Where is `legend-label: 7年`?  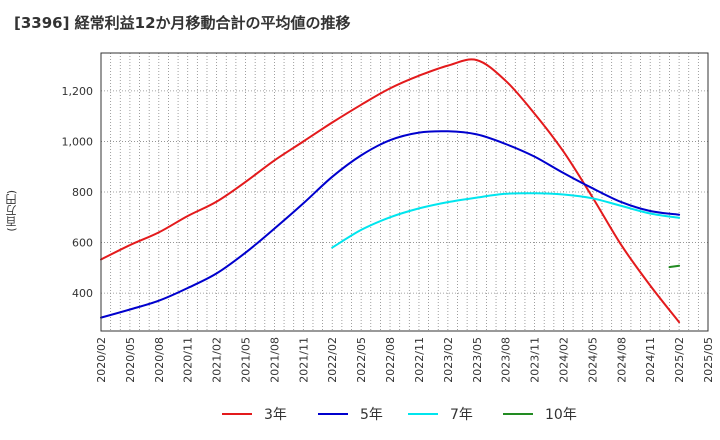 legend-label: 7年 is located at coordinates (461, 415).